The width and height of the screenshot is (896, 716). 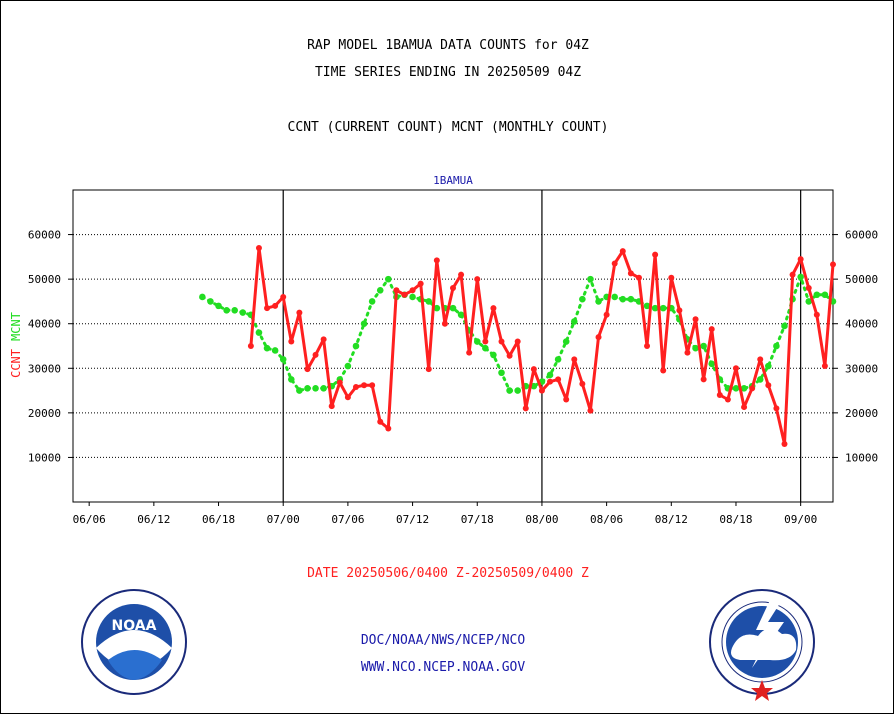 I want to click on ylabel-group: CCNT MCNT, so click(x=16, y=345).